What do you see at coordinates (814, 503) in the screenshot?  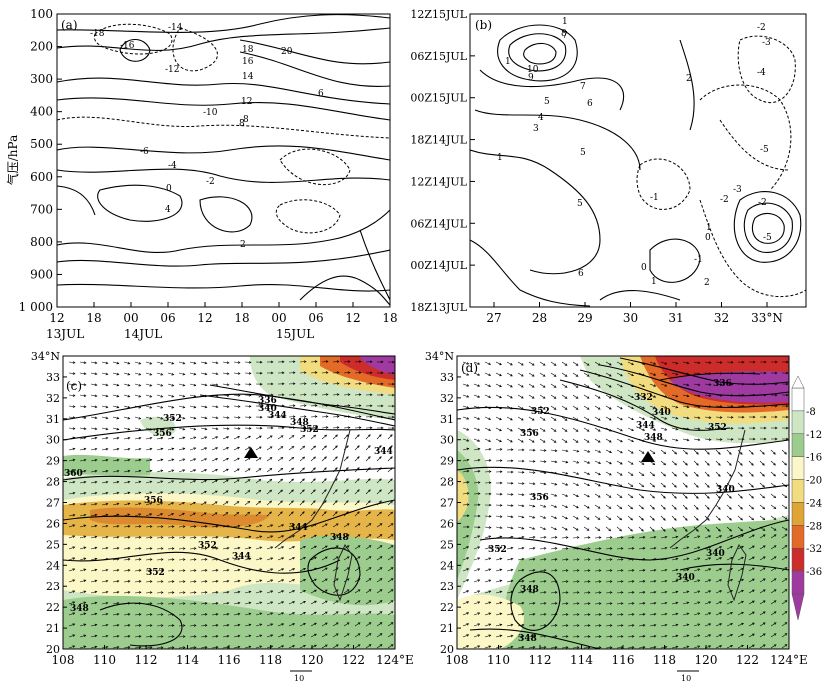 I see `colorbar-label: -24` at bounding box center [814, 503].